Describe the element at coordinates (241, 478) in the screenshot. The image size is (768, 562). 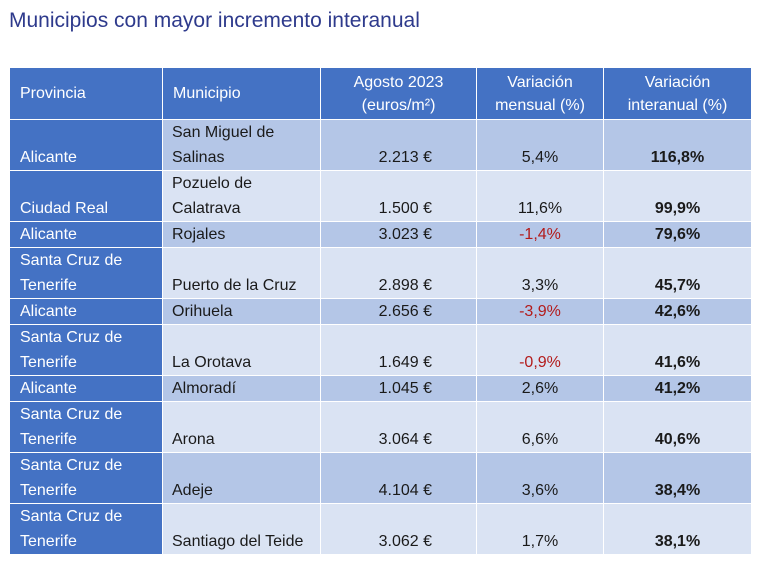
I see `cell-municipio: Adeje` at that location.